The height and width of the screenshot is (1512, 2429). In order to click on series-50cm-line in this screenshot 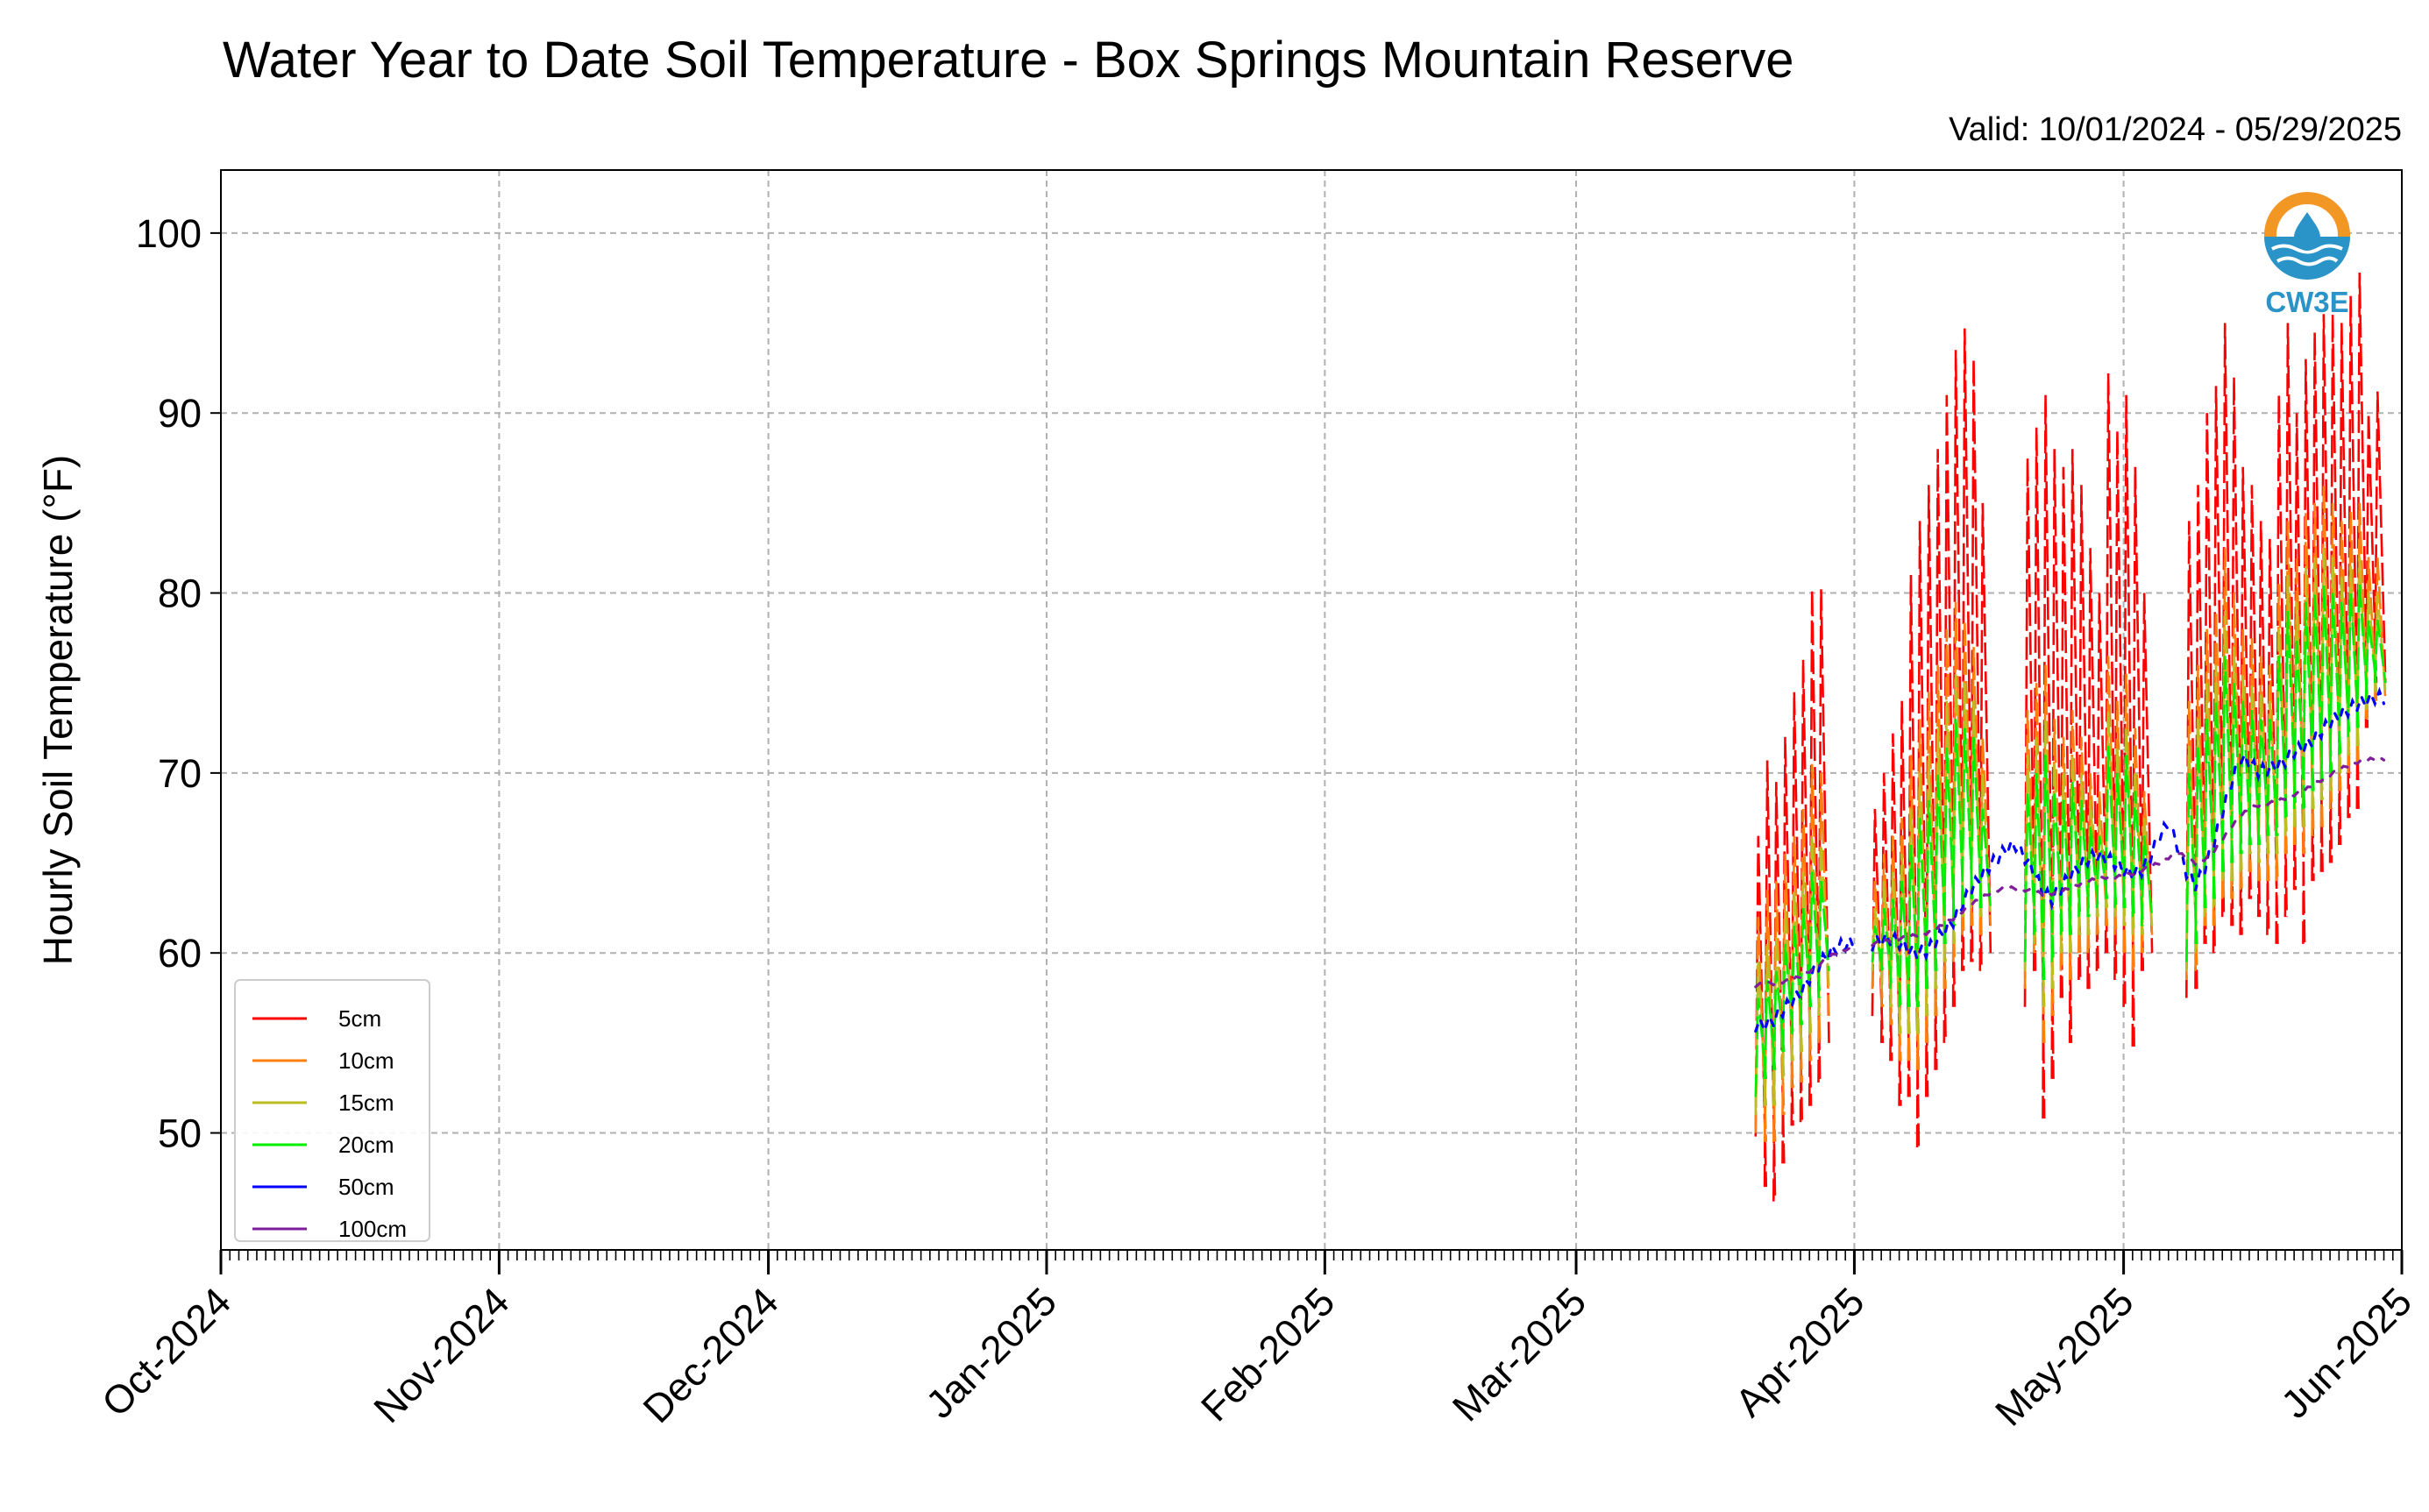, I will do `click(2070, 861)`.